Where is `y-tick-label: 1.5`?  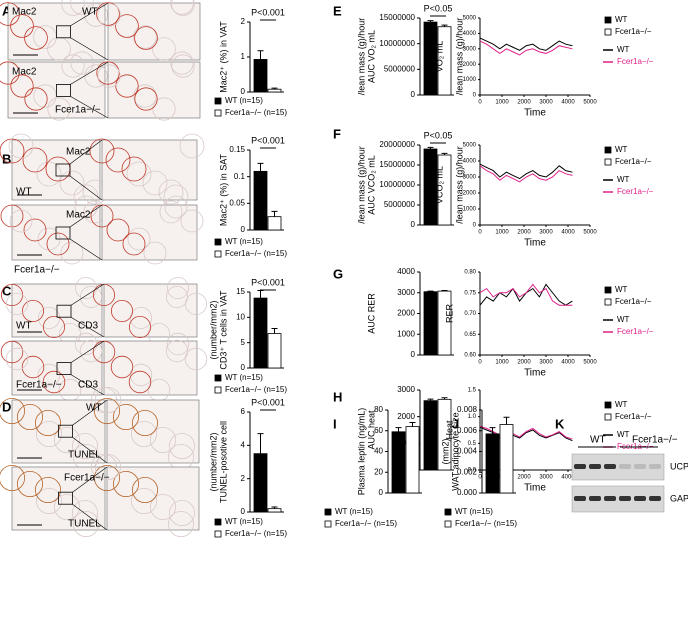 y-tick-label: 1.5 is located at coordinates (472, 391).